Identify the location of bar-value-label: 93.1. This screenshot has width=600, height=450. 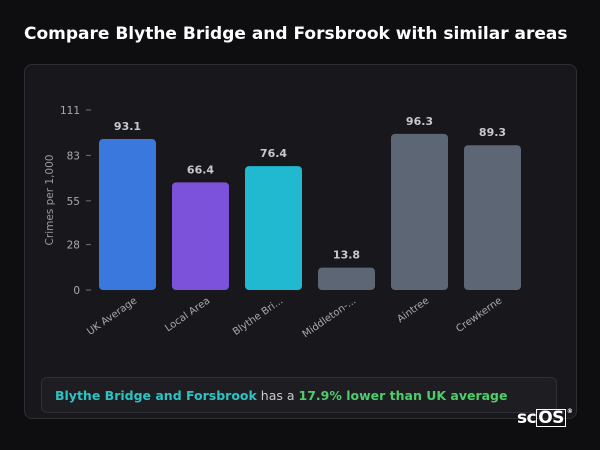
(127, 126).